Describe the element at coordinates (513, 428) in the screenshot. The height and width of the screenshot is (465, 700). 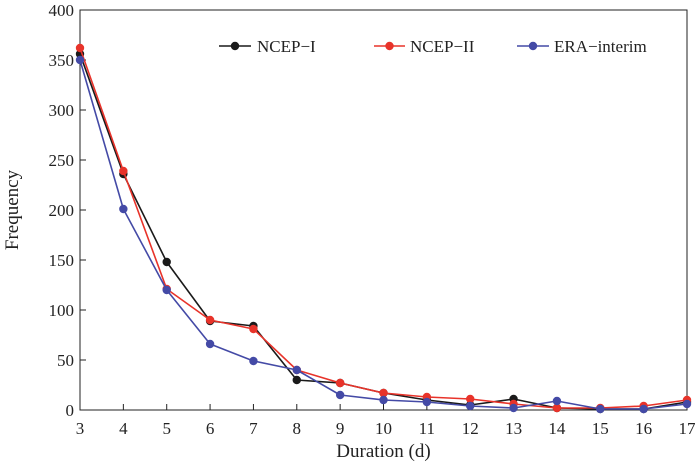
I see `x-tick-label: 13` at that location.